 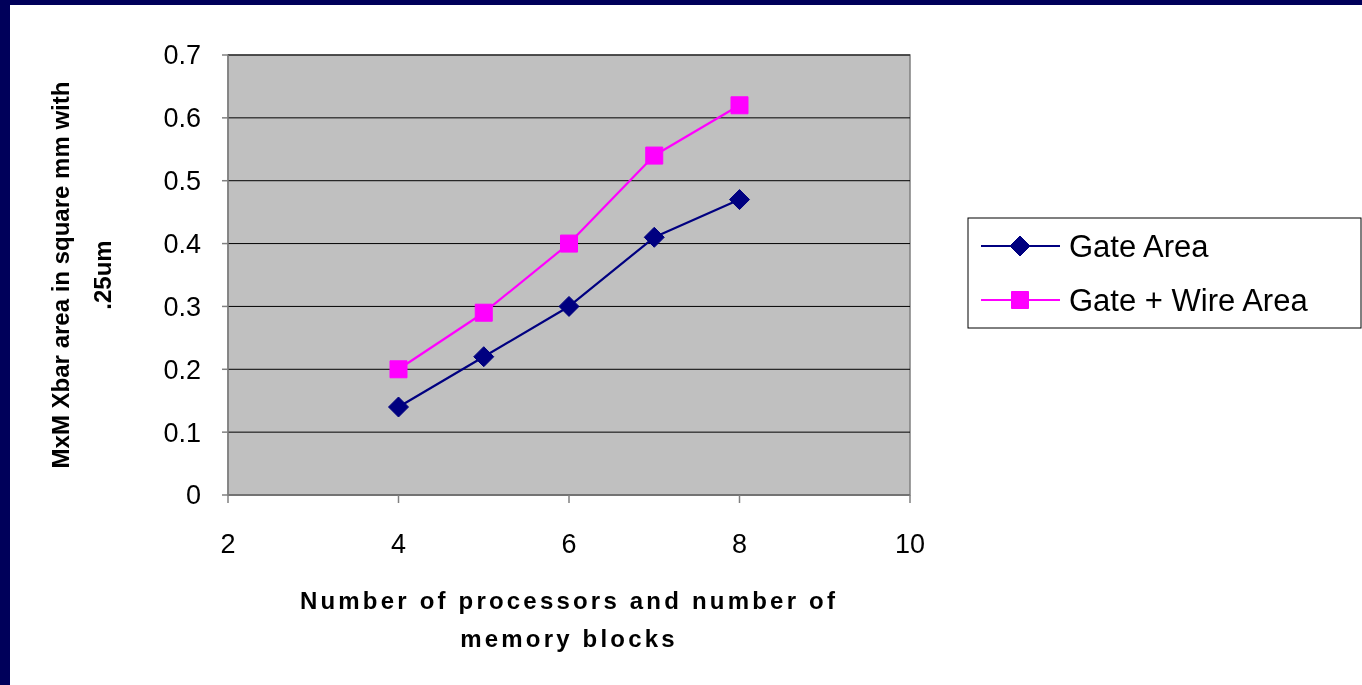 I want to click on y-tick-label: 0.1, so click(x=182, y=432).